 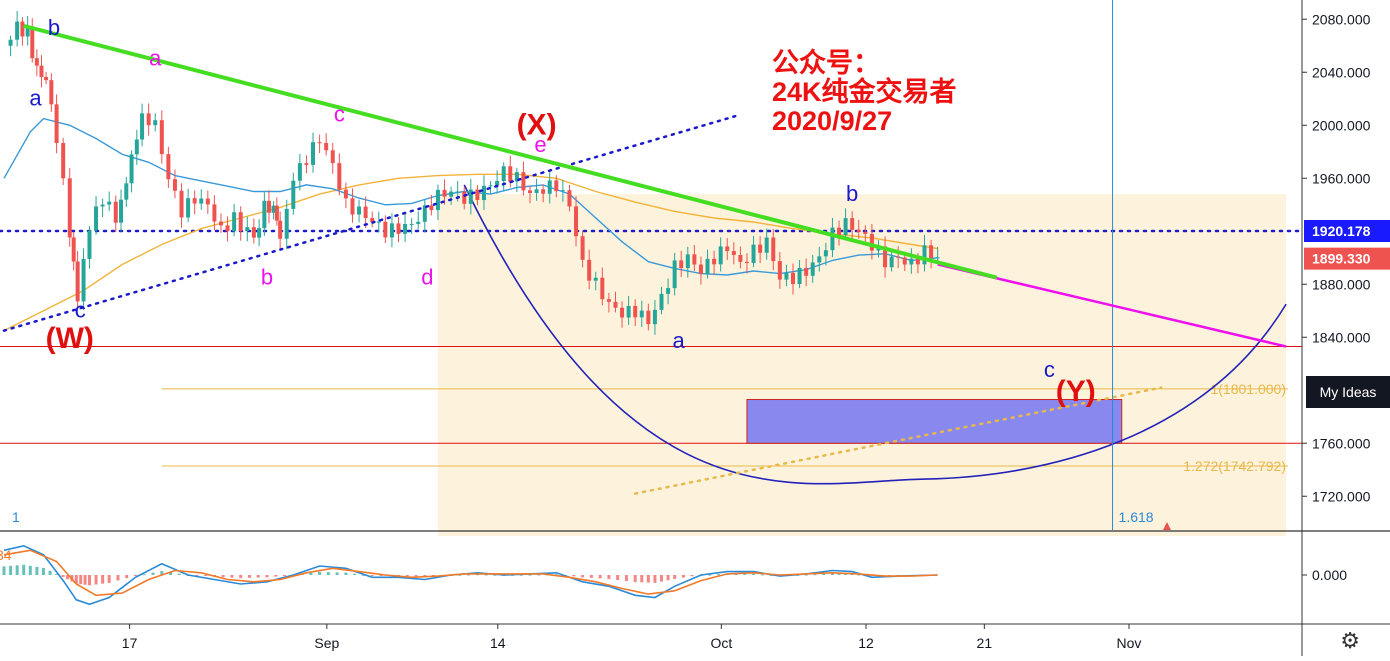 What do you see at coordinates (1129, 643) in the screenshot?
I see `time-tick-label-6: Nov` at bounding box center [1129, 643].